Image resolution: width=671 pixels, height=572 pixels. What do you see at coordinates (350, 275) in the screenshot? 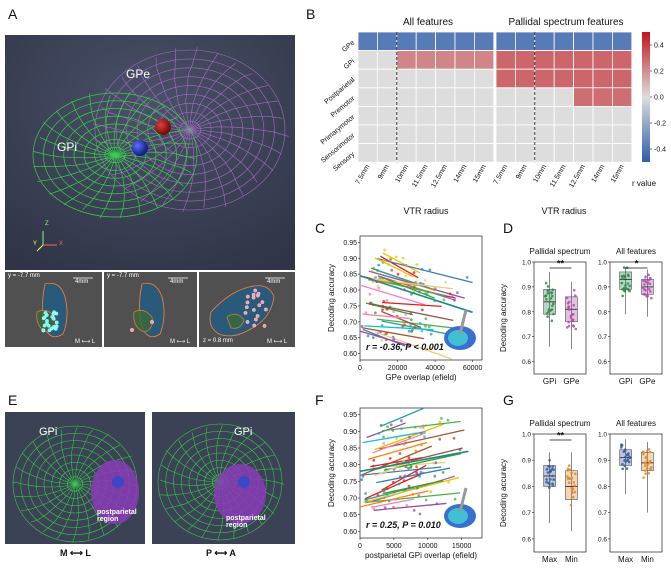
I see `ytick-label: 0.85` at bounding box center [350, 275].